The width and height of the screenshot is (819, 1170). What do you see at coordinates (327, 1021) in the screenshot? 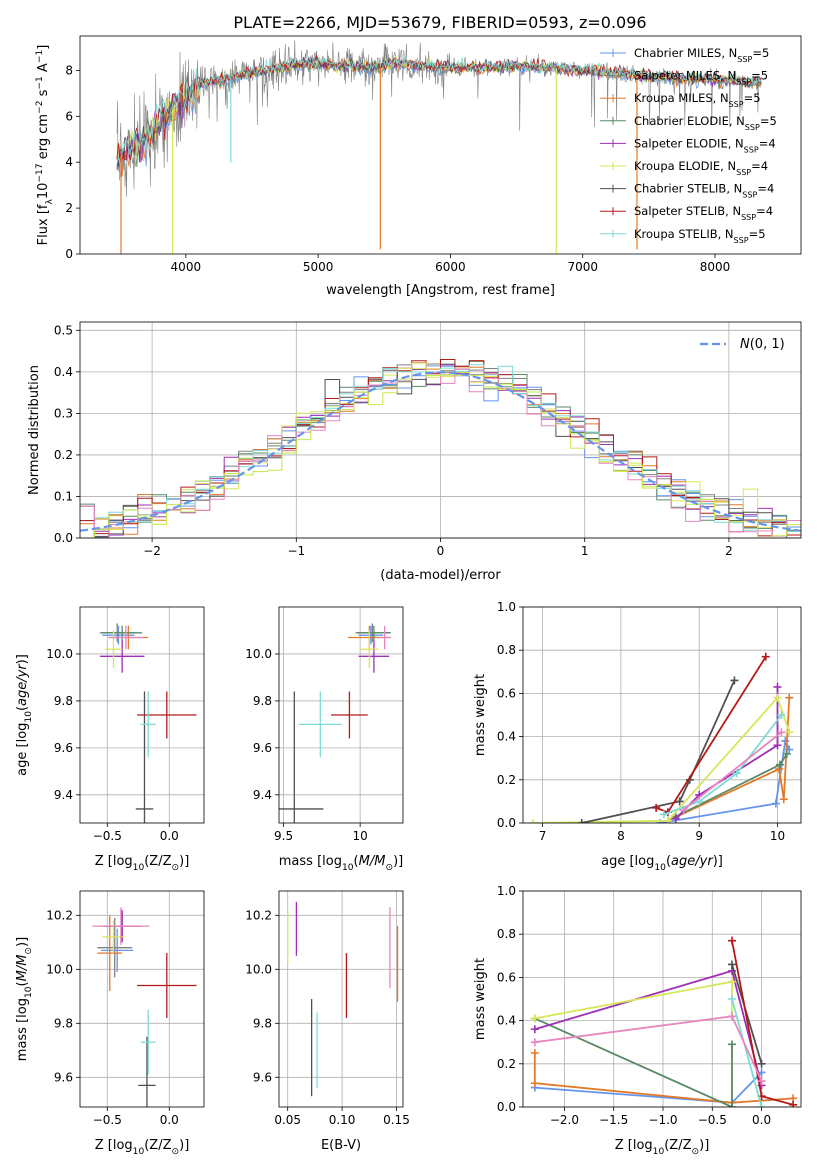
I see `axes-mass-vs-ebv: 0.05 0.10 0.15 9.6 9.8 10.0 10.2 E(B-V)` at bounding box center [327, 1021].